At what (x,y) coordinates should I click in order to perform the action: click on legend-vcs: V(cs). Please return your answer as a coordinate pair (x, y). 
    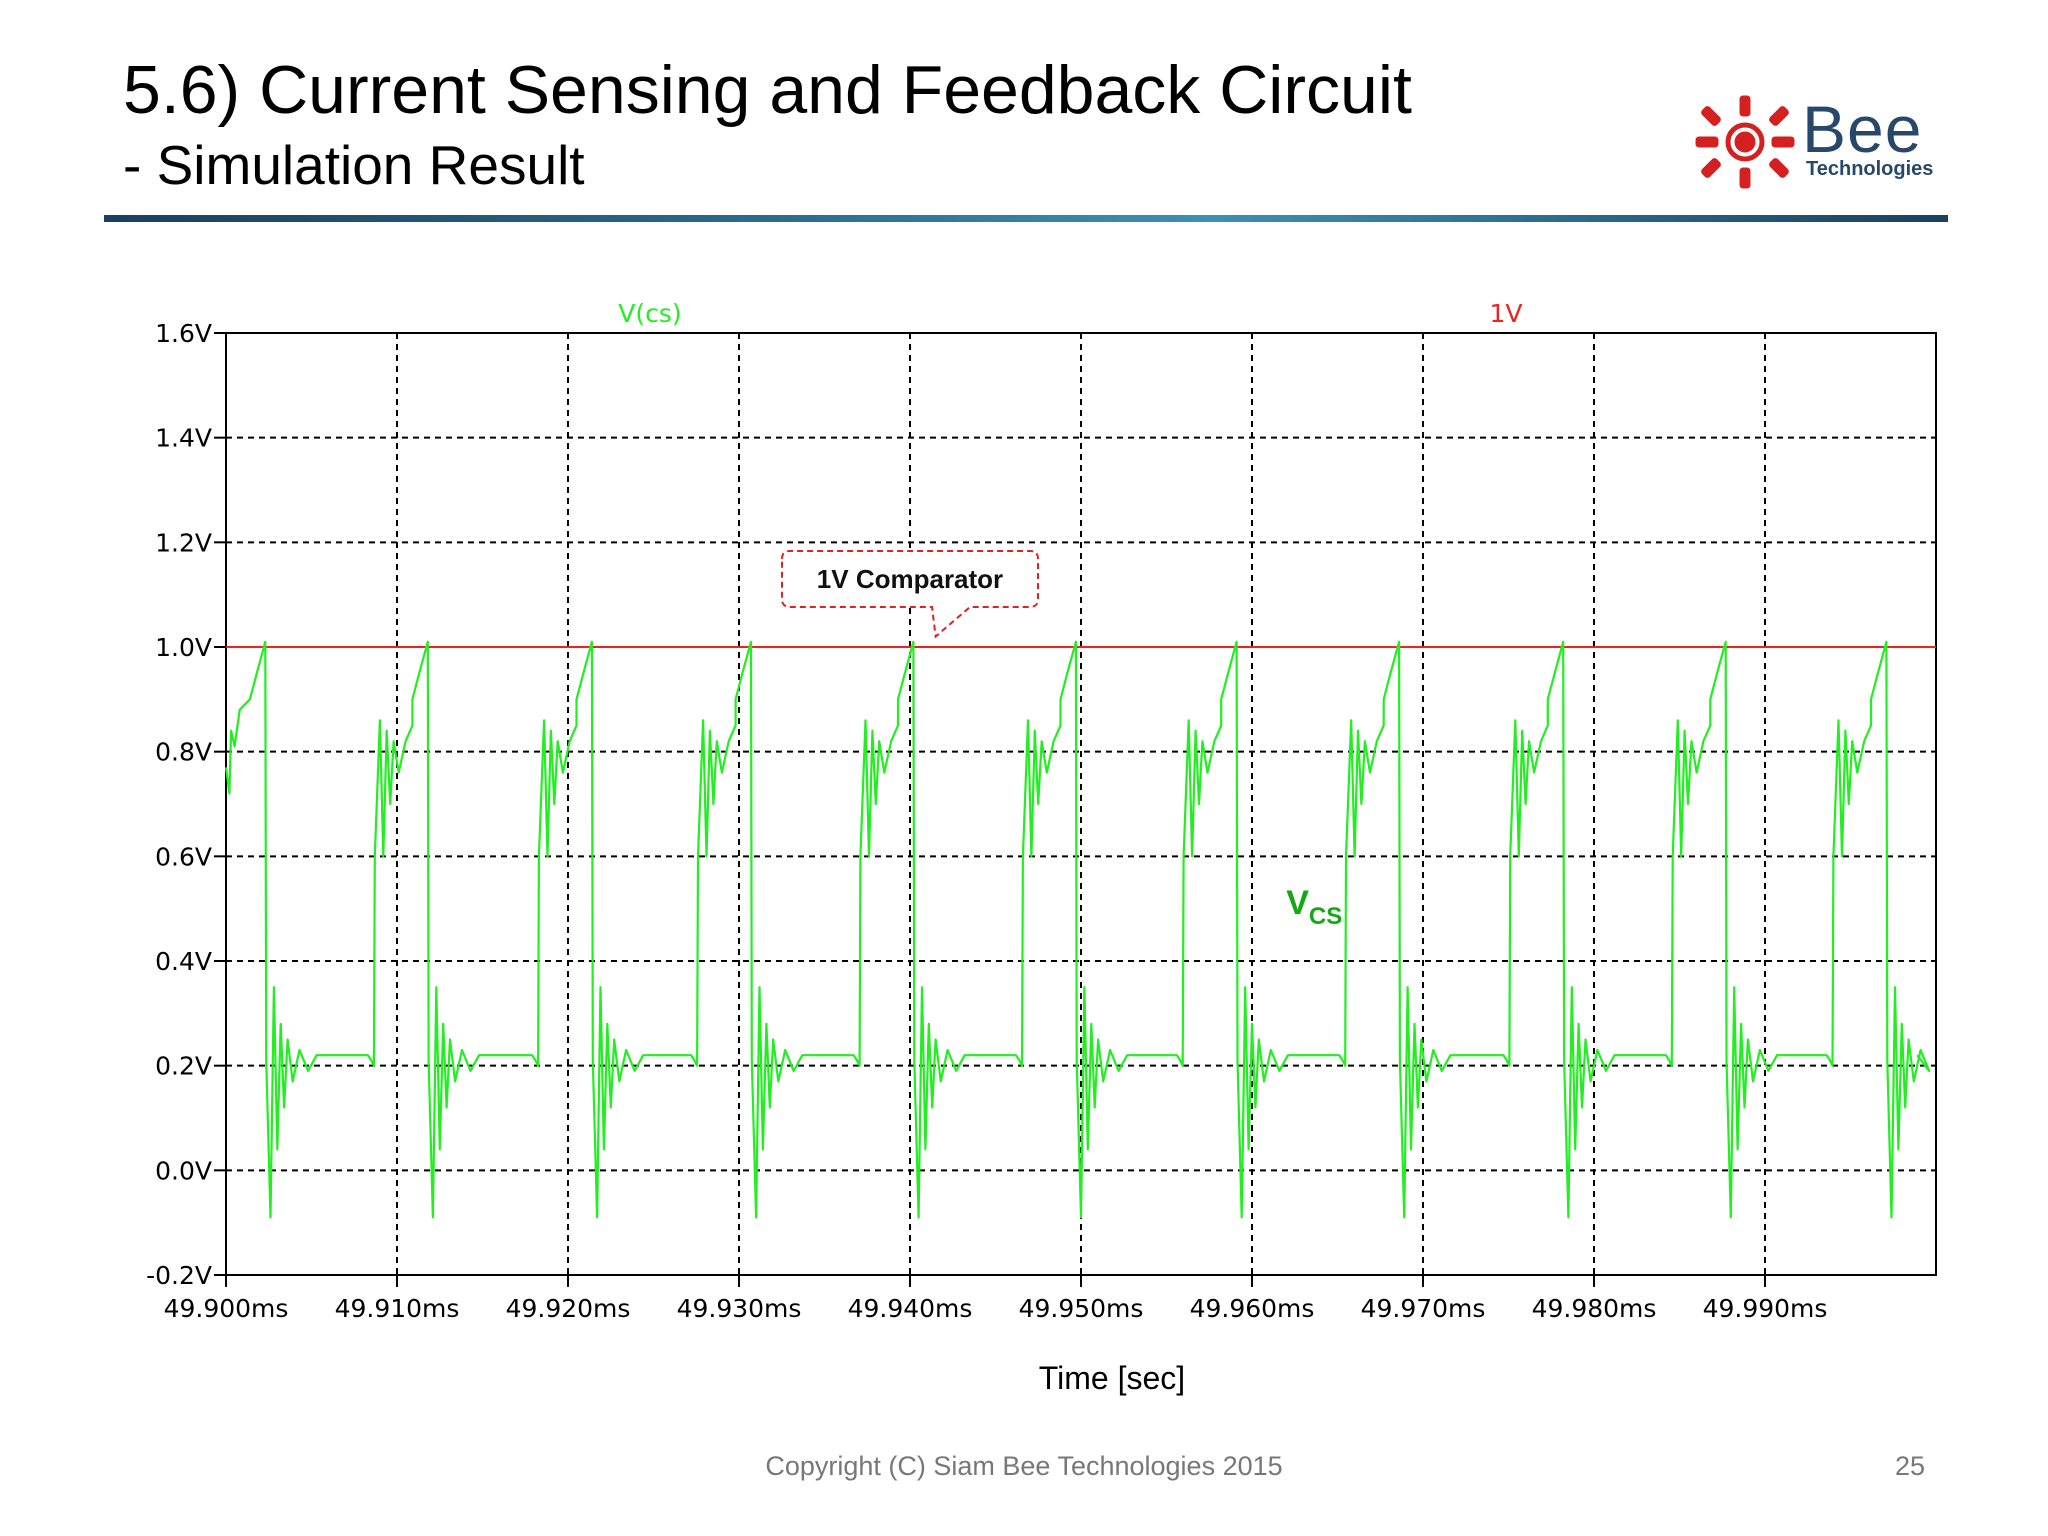
    Looking at the image, I should click on (649, 313).